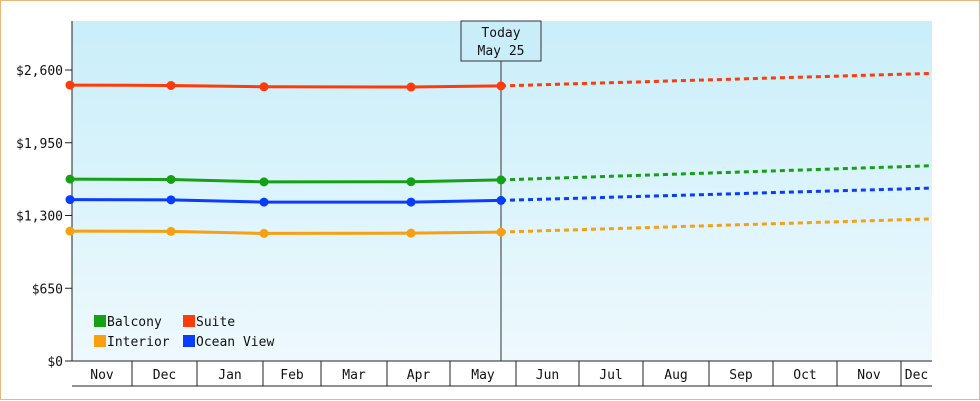  I want to click on legend-item: Suite, so click(209, 322).